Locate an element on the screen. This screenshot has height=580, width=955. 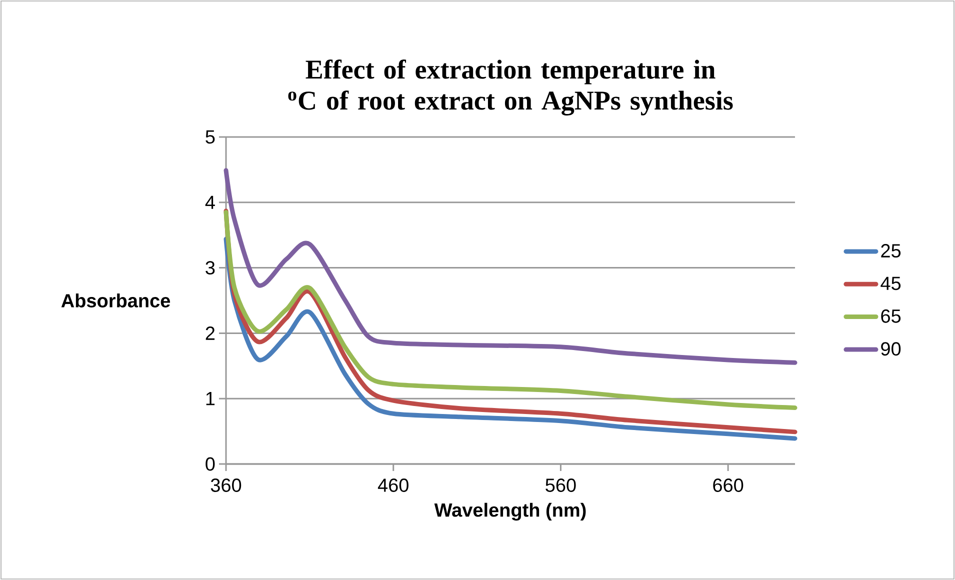
y-axis-title: Absorbance is located at coordinates (115, 301).